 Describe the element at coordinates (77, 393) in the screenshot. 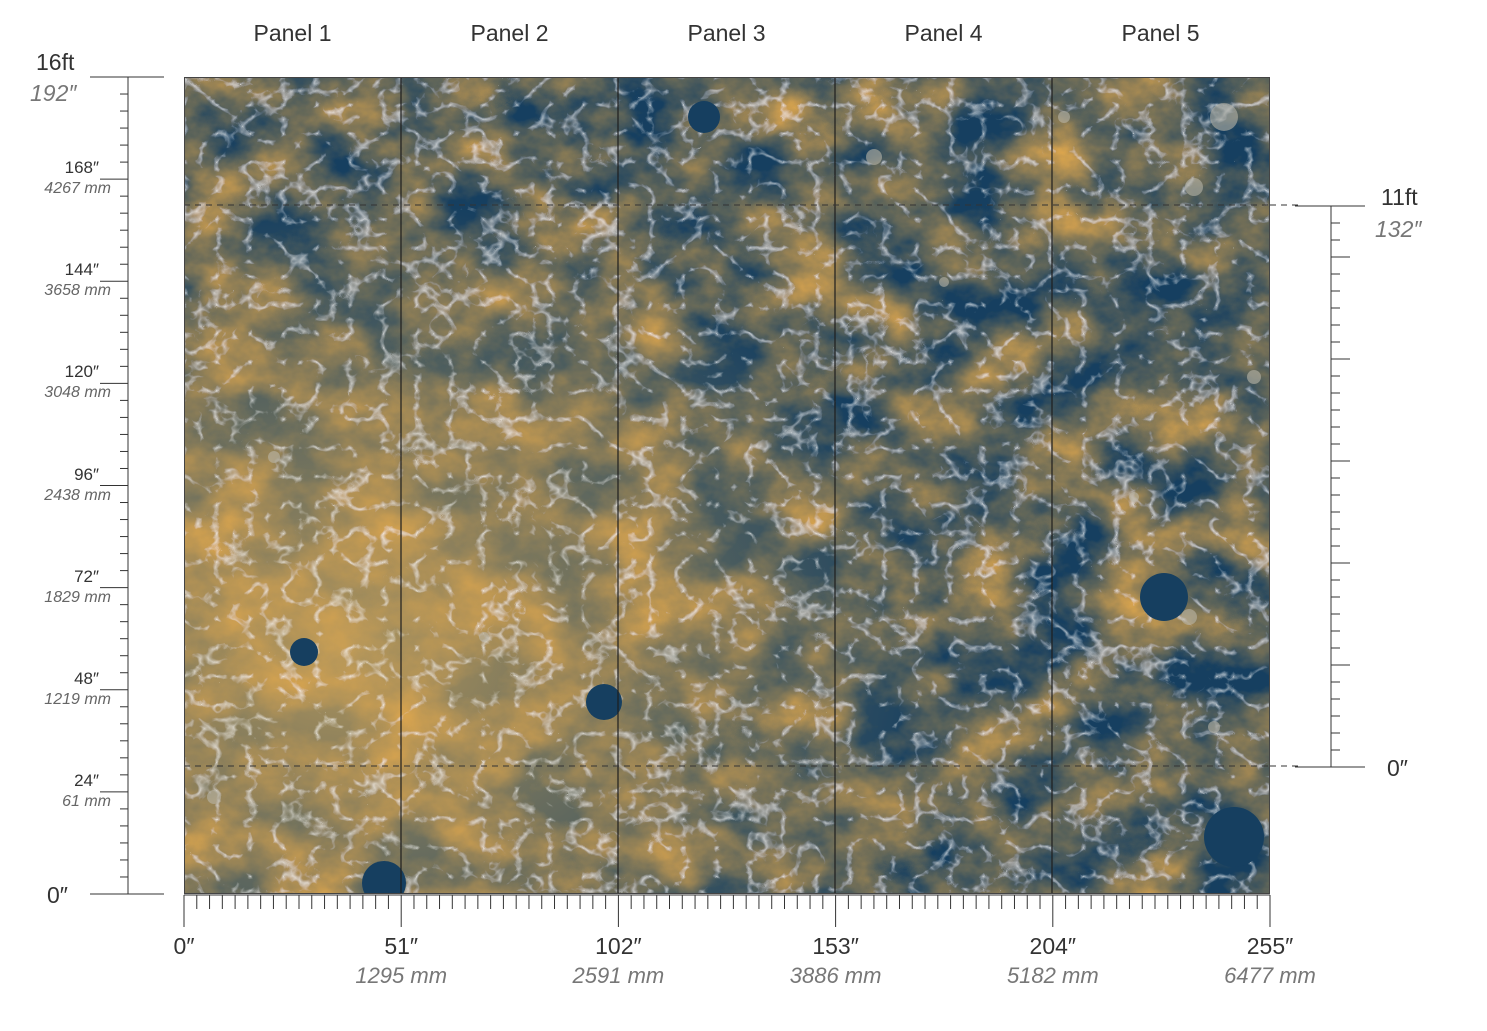

I see `left-ruler-mm-label: 3048 mm` at that location.